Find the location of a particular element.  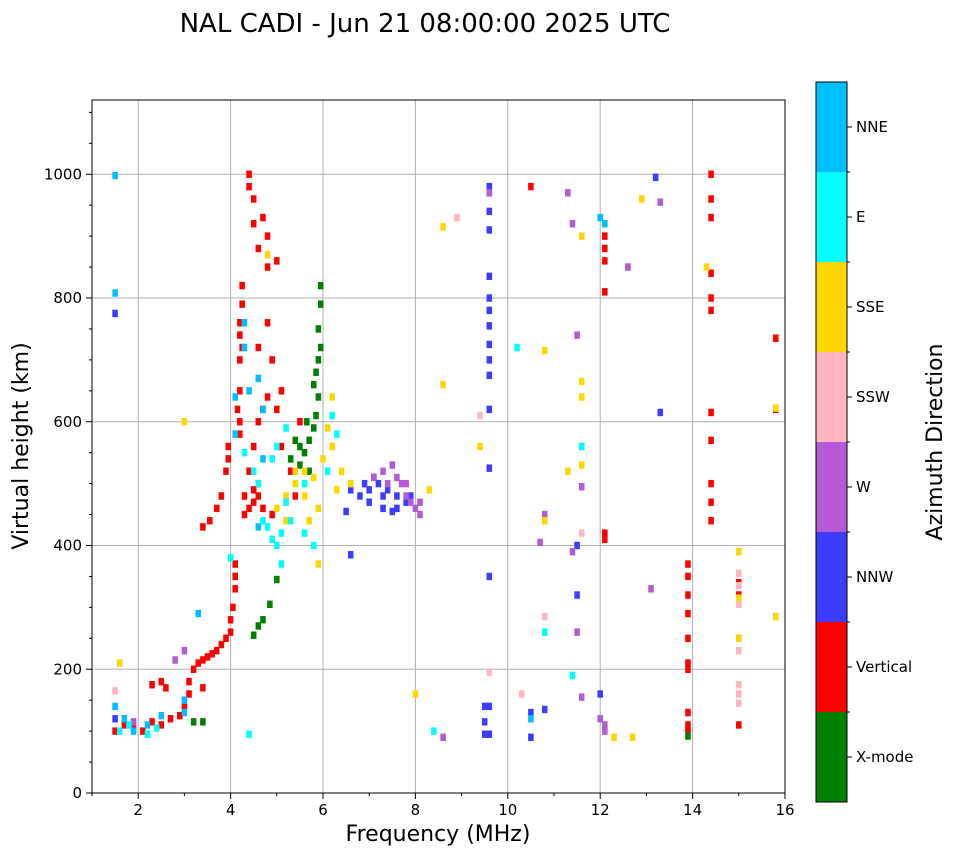

x-tick-label: 12 is located at coordinates (600, 810).